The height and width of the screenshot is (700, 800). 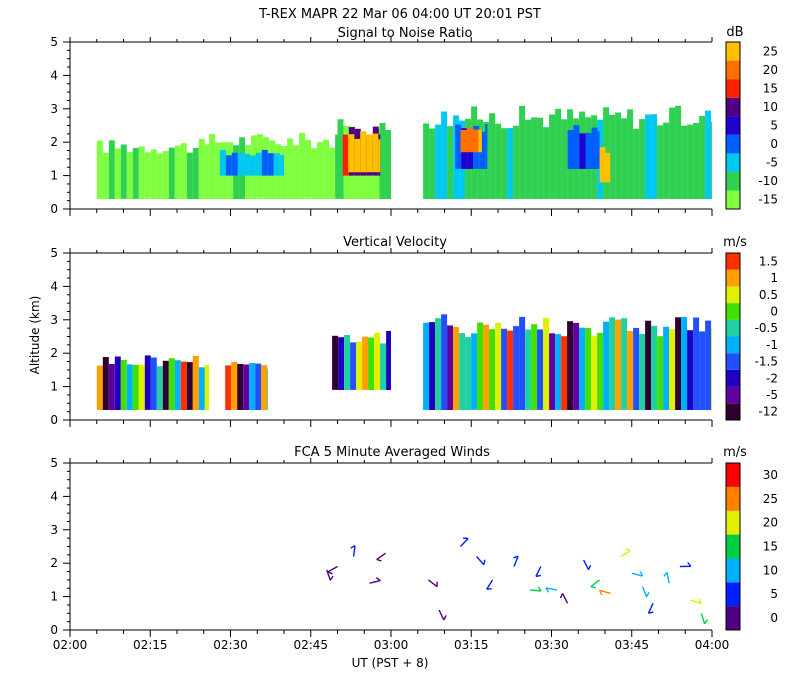 I want to click on panel-winds-title: FCA 5 Minute Averaged Winds, so click(x=392, y=452).